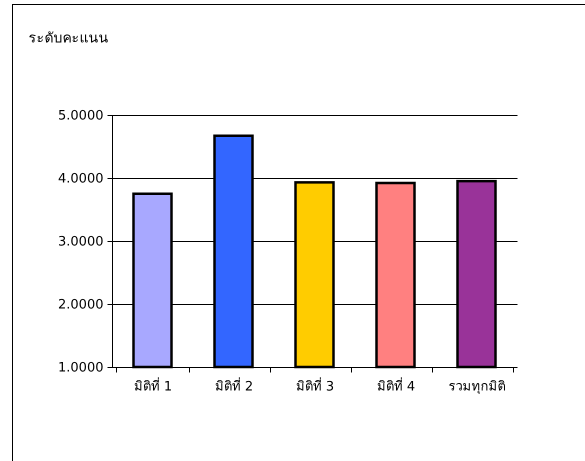 The height and width of the screenshot is (461, 585). I want to click on y-tick-label: 1.0000, so click(81, 368).